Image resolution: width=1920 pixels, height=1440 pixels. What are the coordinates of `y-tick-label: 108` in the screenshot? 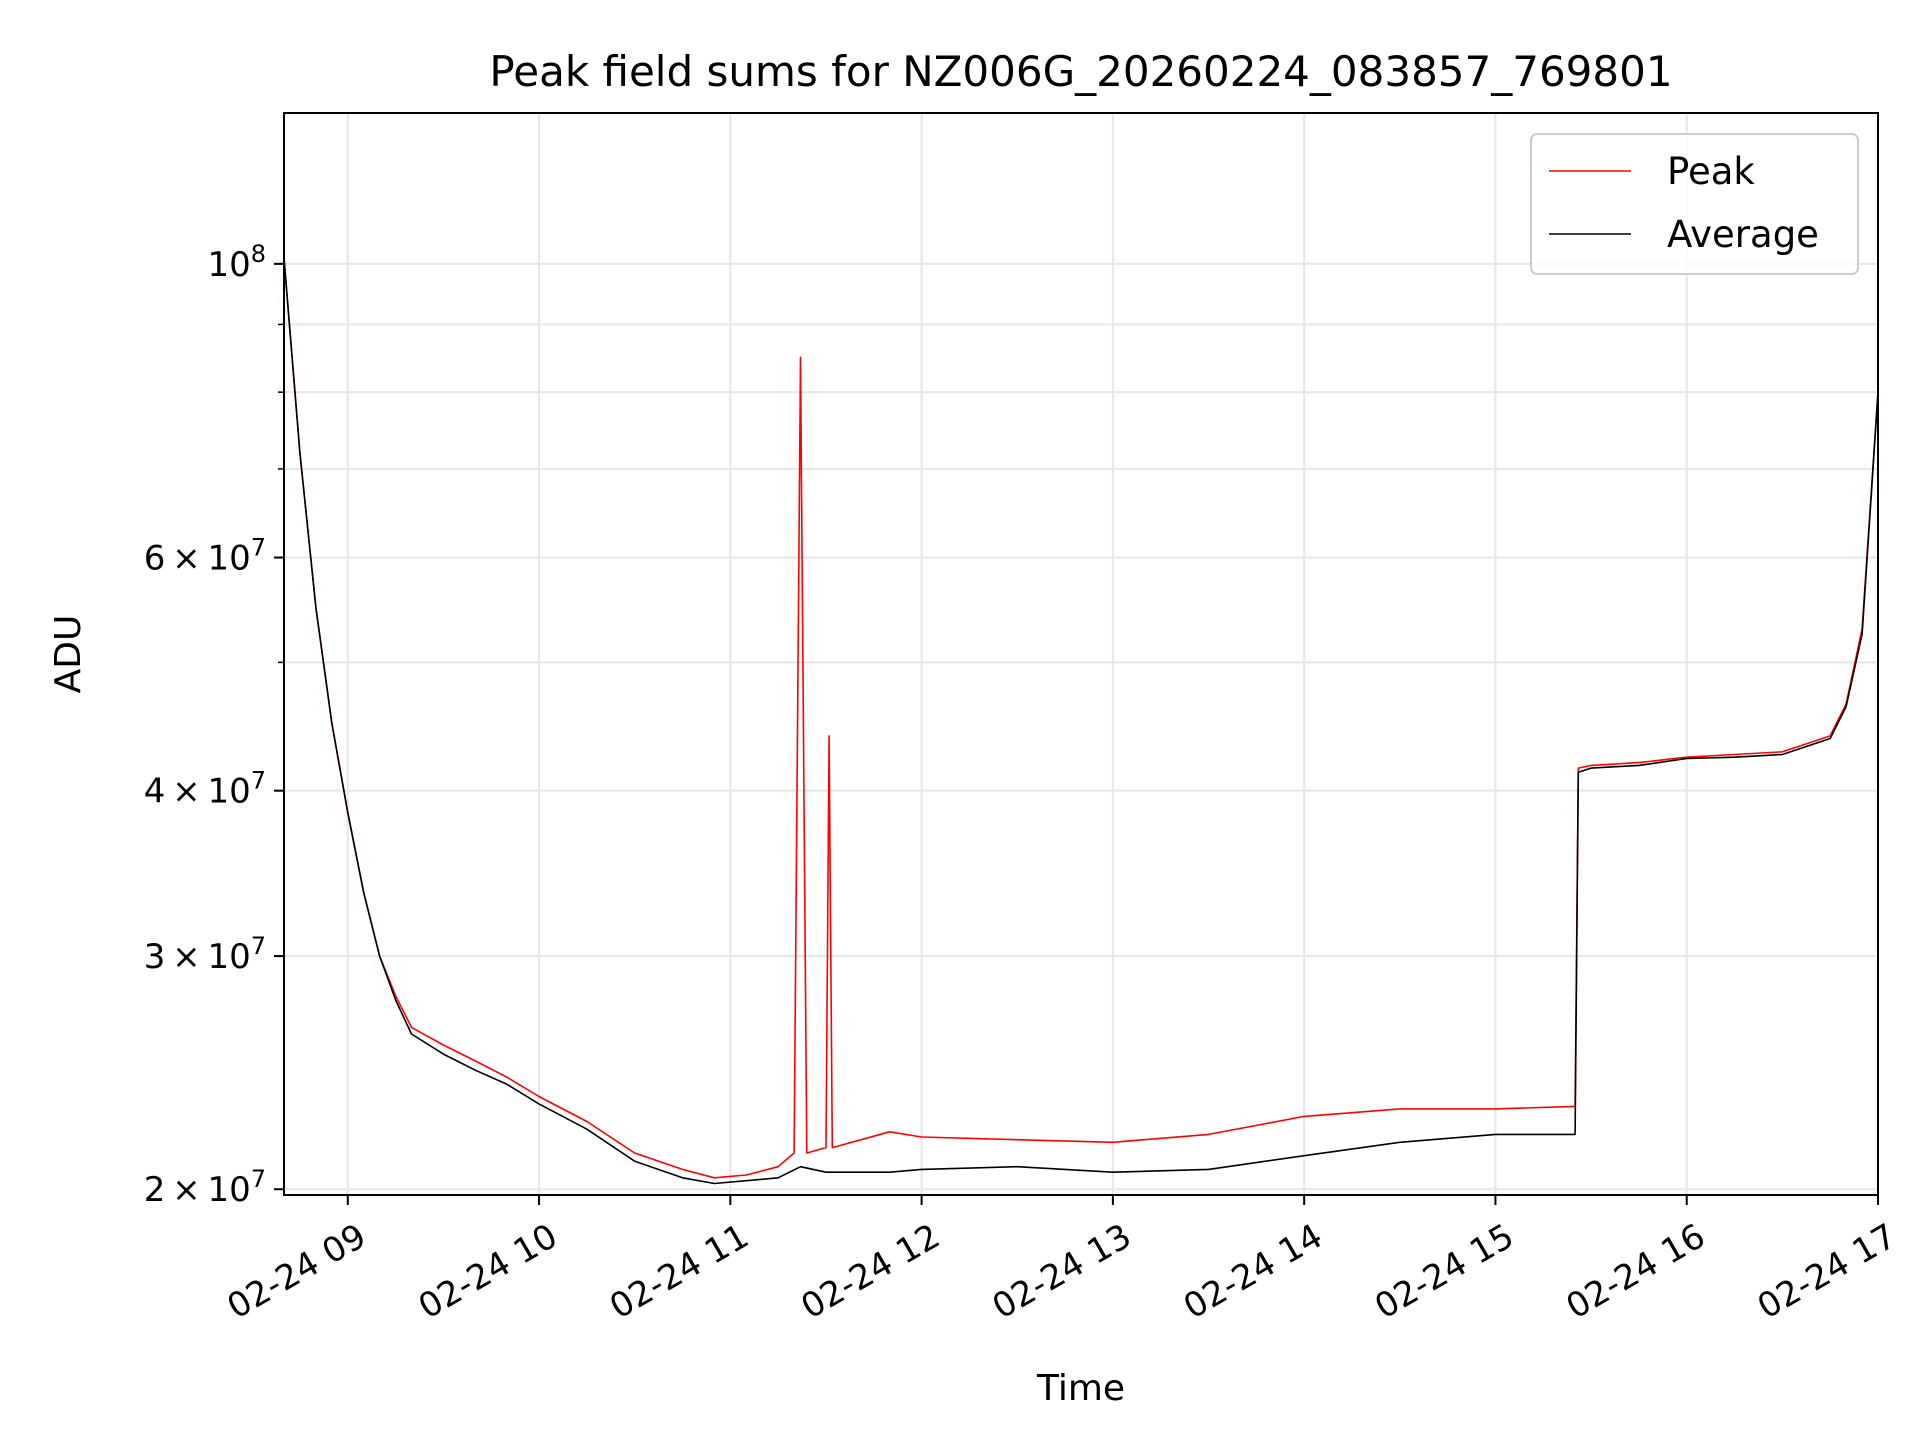 It's located at (236, 262).